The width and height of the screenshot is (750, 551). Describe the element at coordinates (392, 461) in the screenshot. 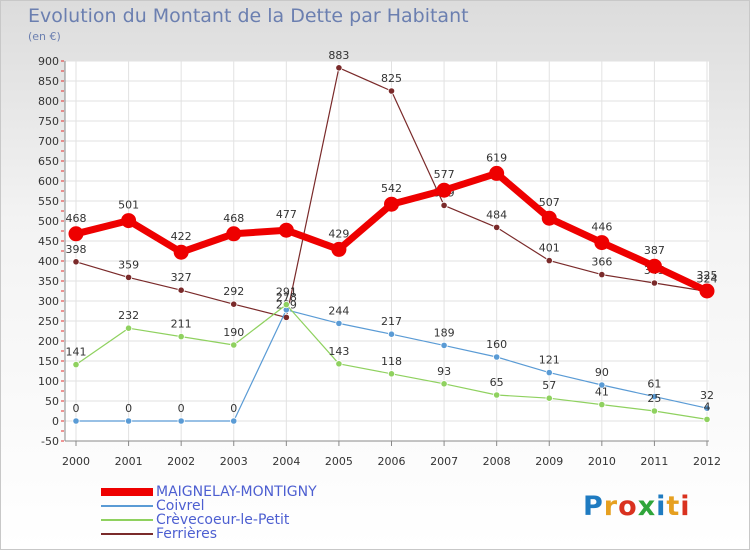

I see `x-tick-label: 2006` at that location.